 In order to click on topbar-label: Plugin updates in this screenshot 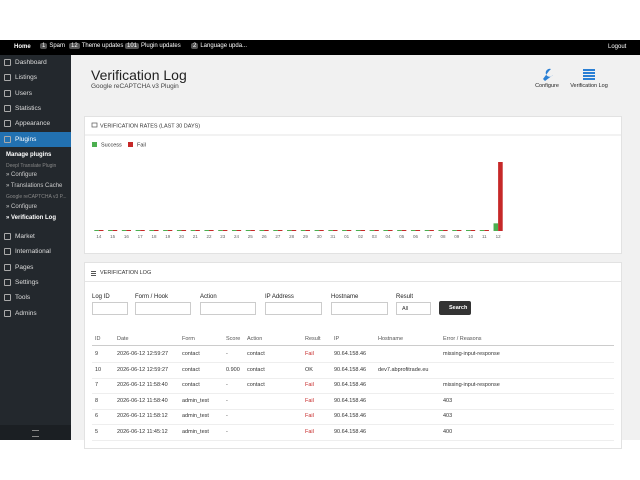, I will do `click(161, 46)`.